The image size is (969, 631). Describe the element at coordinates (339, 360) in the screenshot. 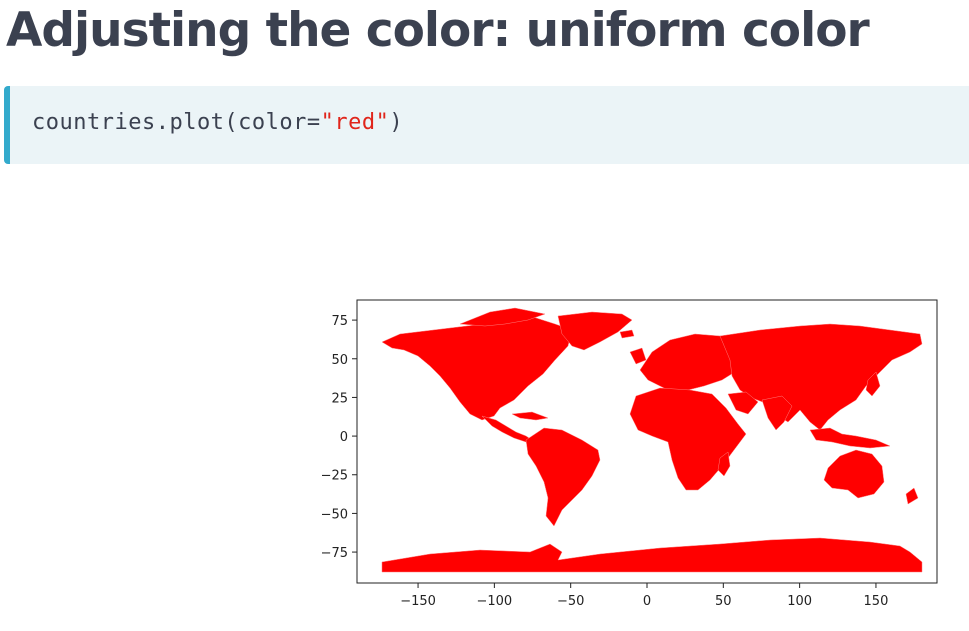

I see `y-tick-label: 50` at that location.